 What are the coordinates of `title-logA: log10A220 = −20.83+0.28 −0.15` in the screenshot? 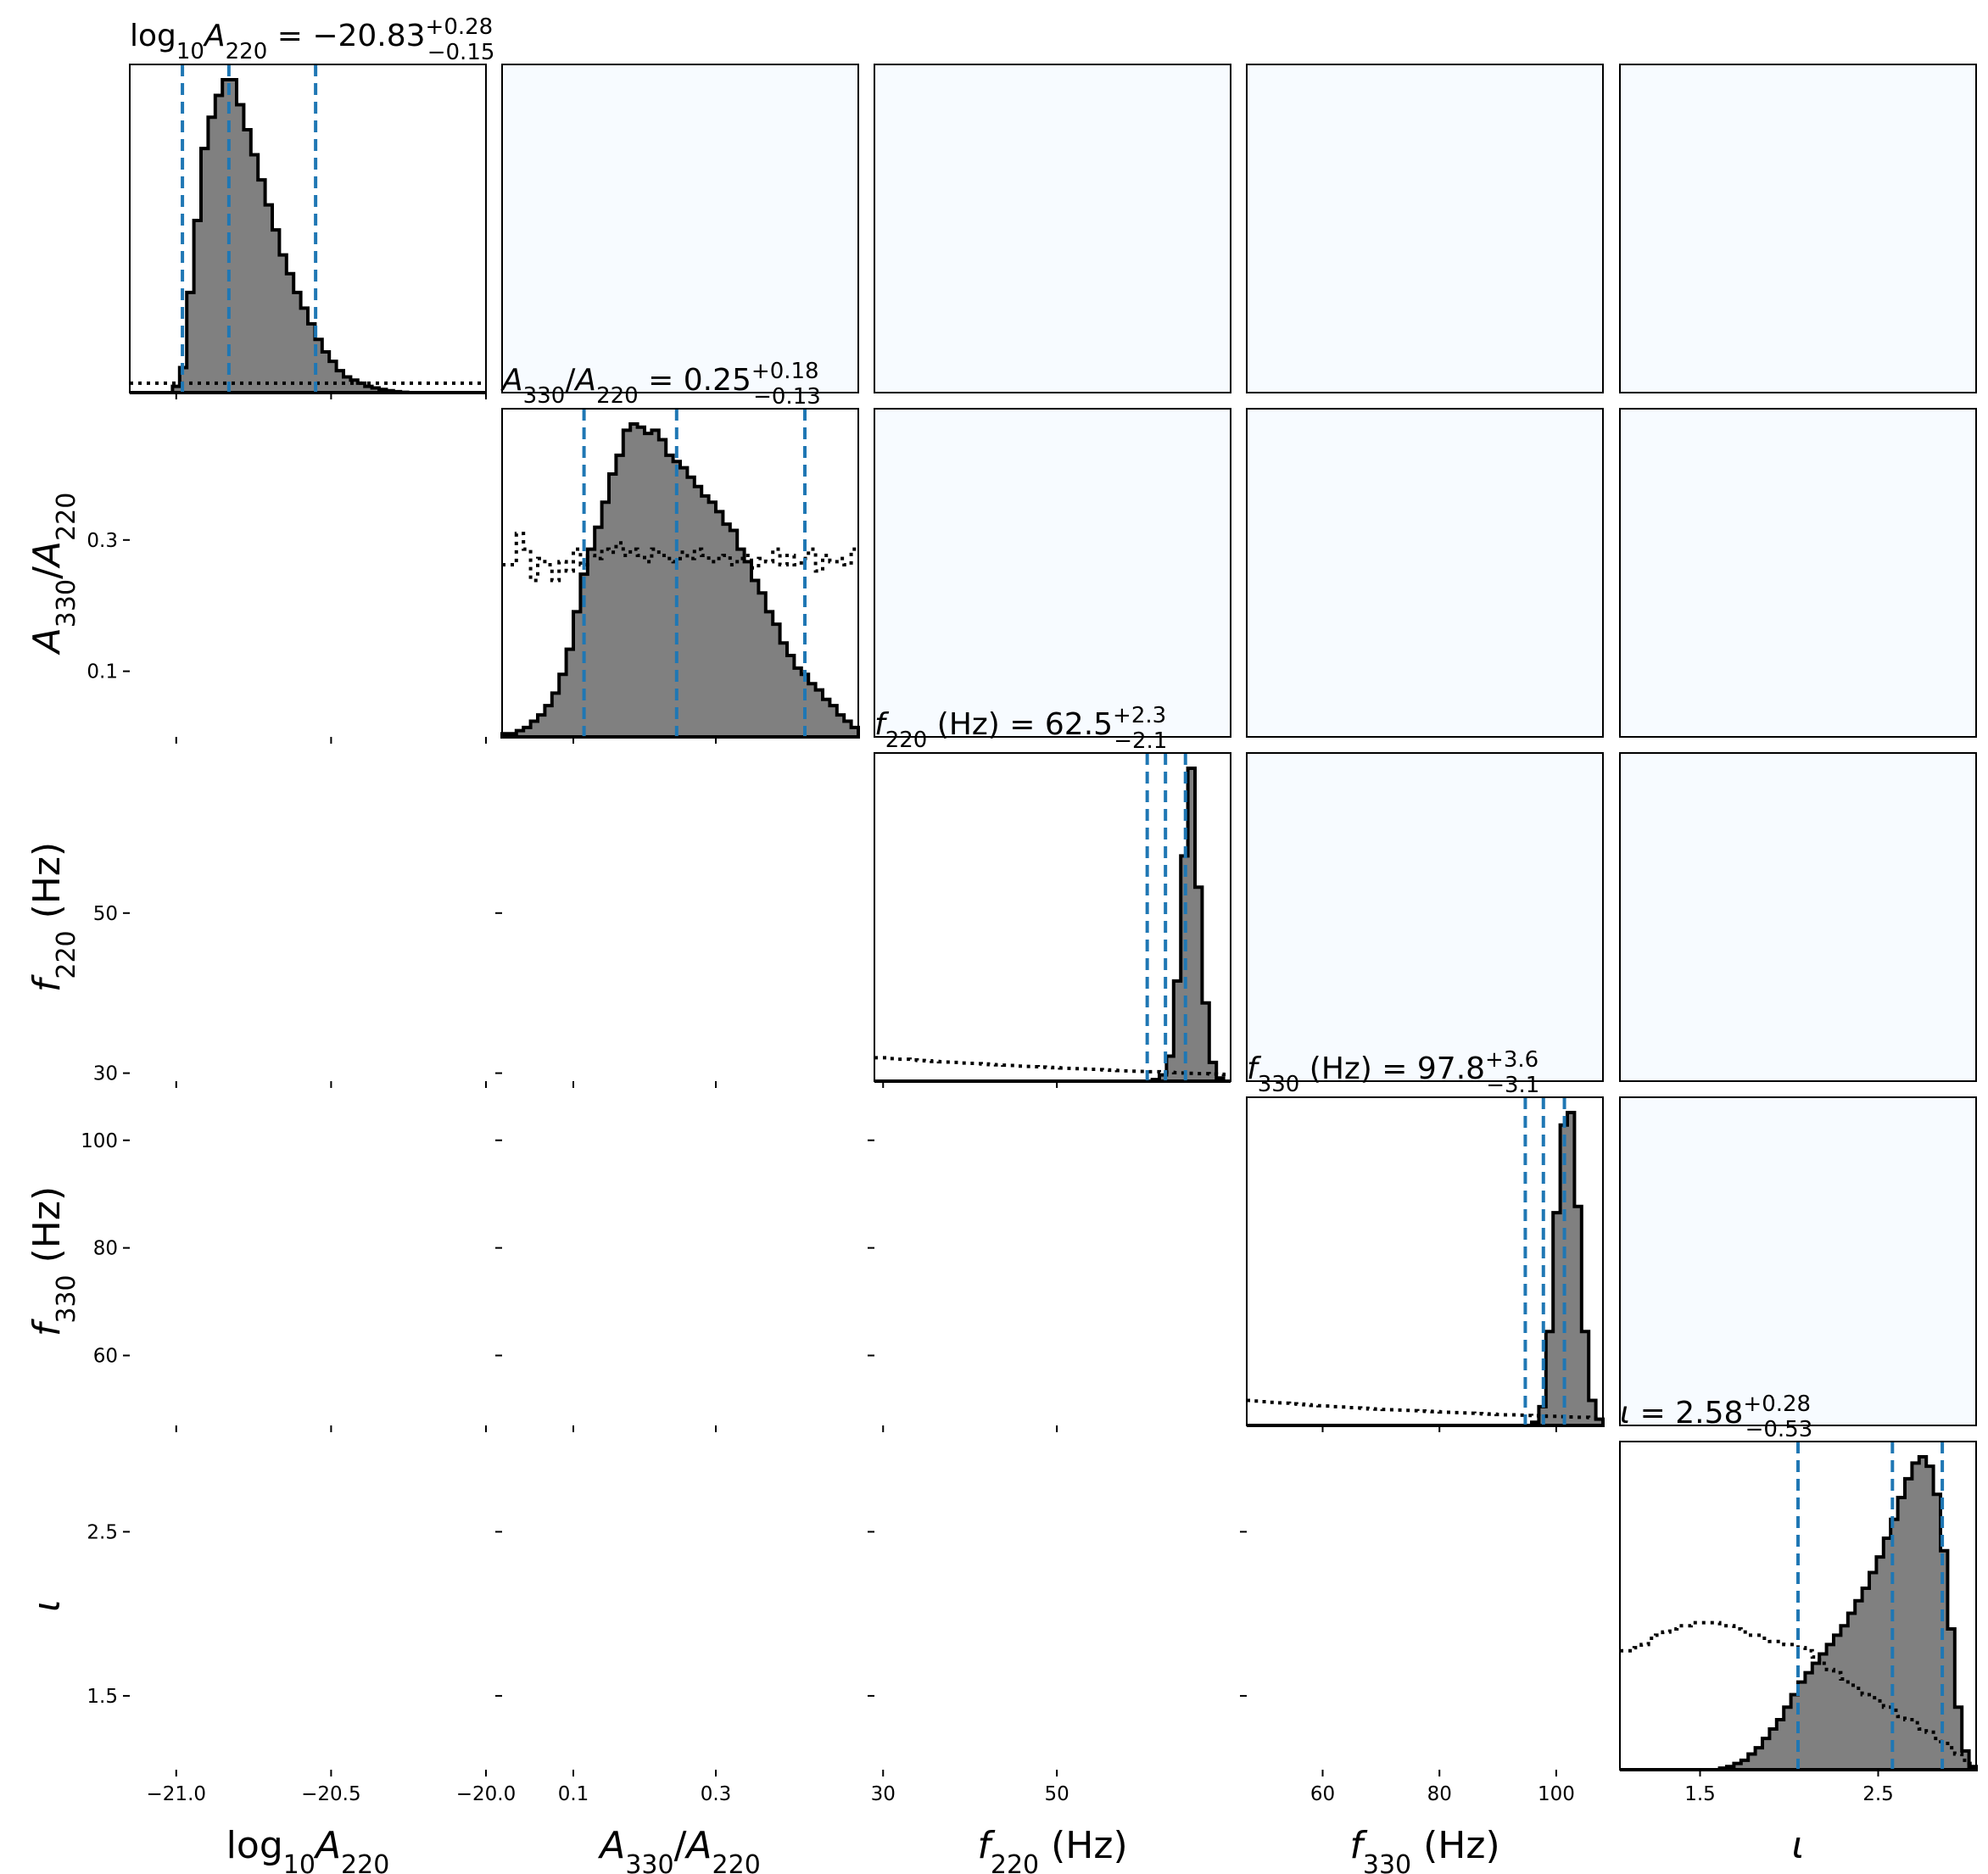 It's located at (312, 39).